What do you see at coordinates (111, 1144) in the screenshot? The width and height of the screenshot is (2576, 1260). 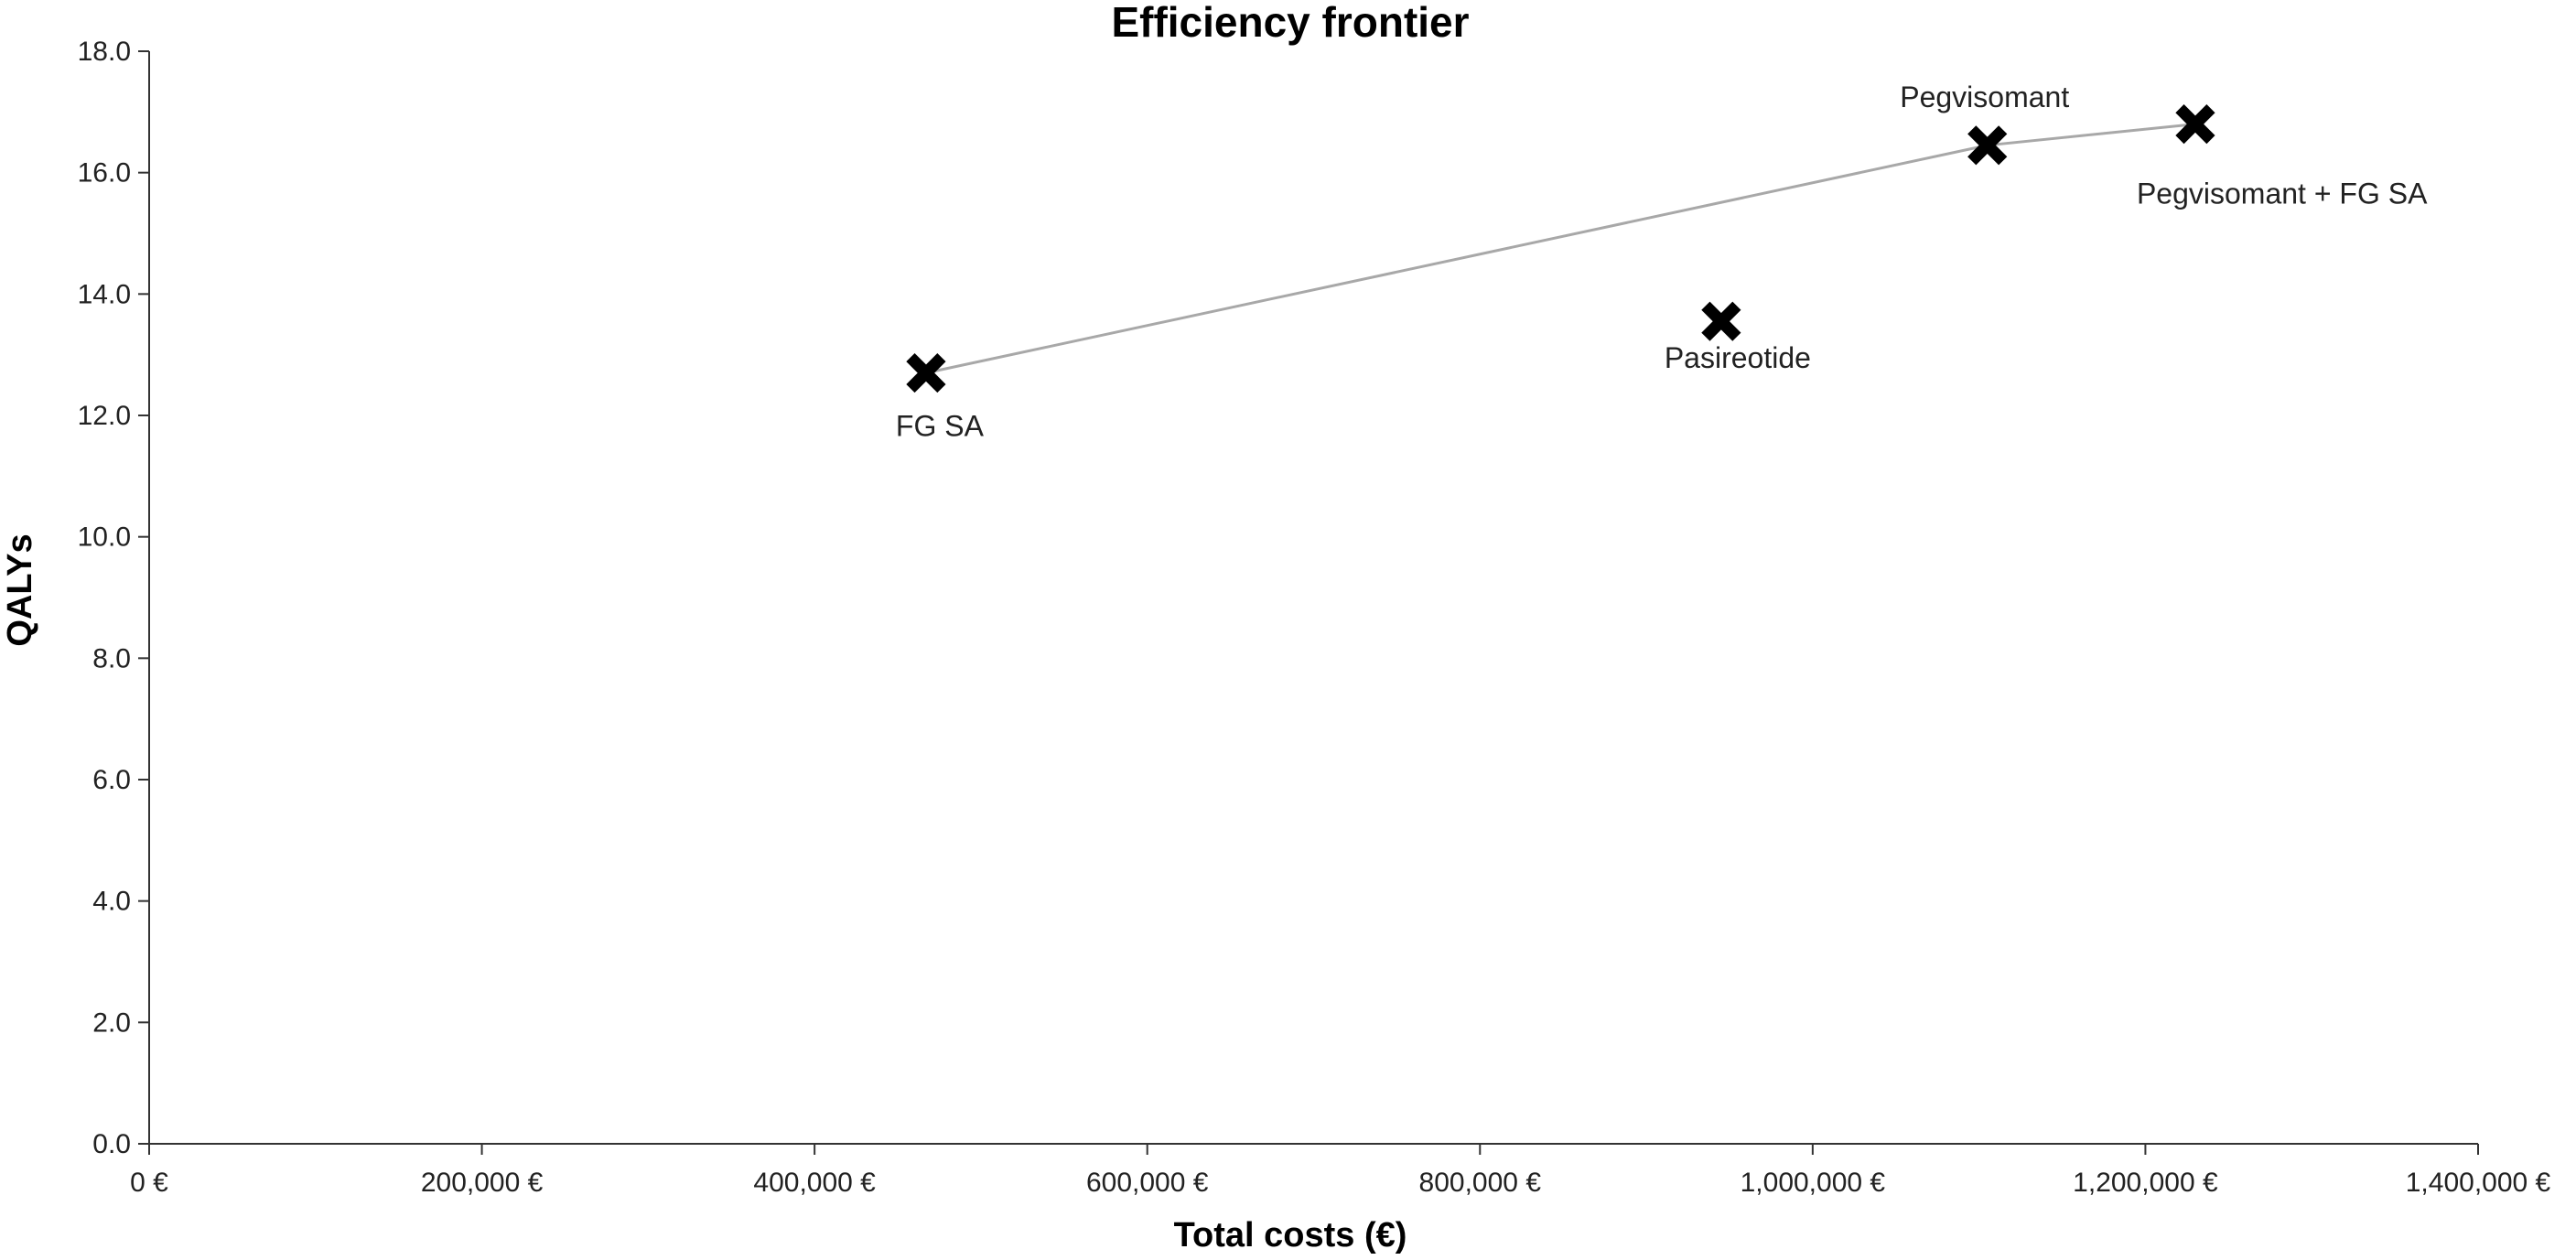 I see `y-tick-label: 0.0` at bounding box center [111, 1144].